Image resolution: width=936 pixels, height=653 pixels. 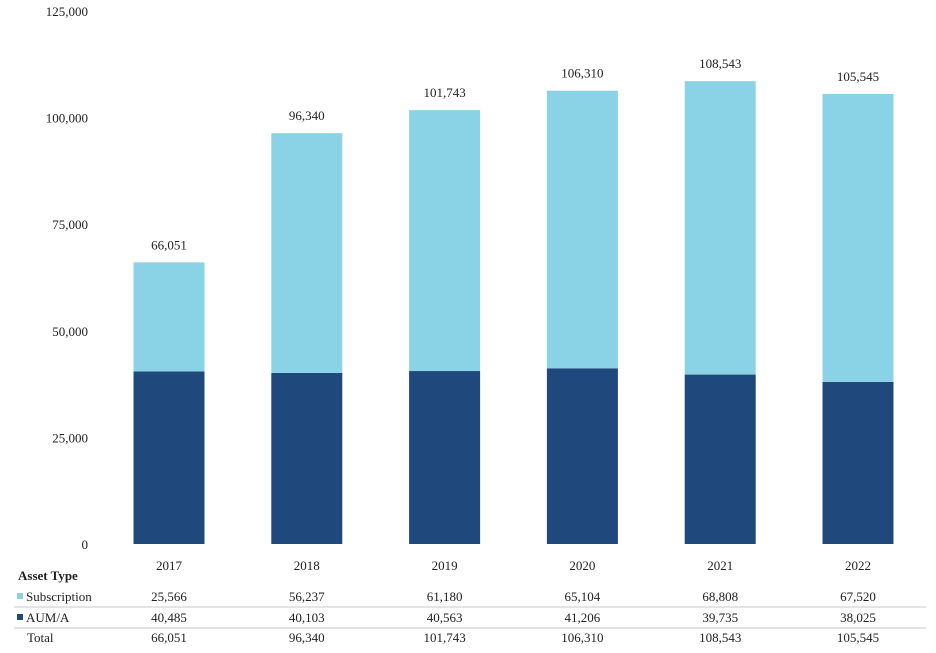 What do you see at coordinates (858, 617) in the screenshot?
I see `table-cell: 38,025` at bounding box center [858, 617].